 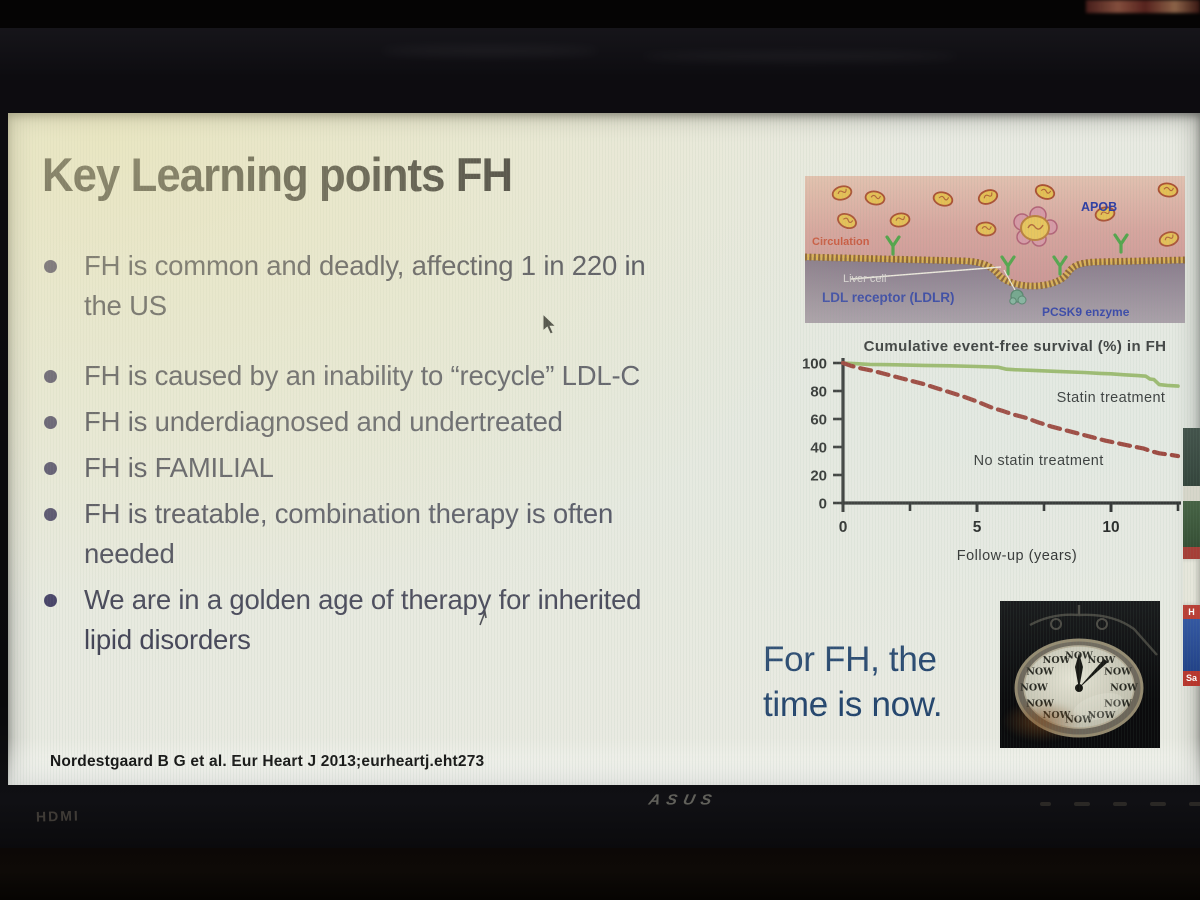 I want to click on warm-reflection, so click(x=1042, y=721).